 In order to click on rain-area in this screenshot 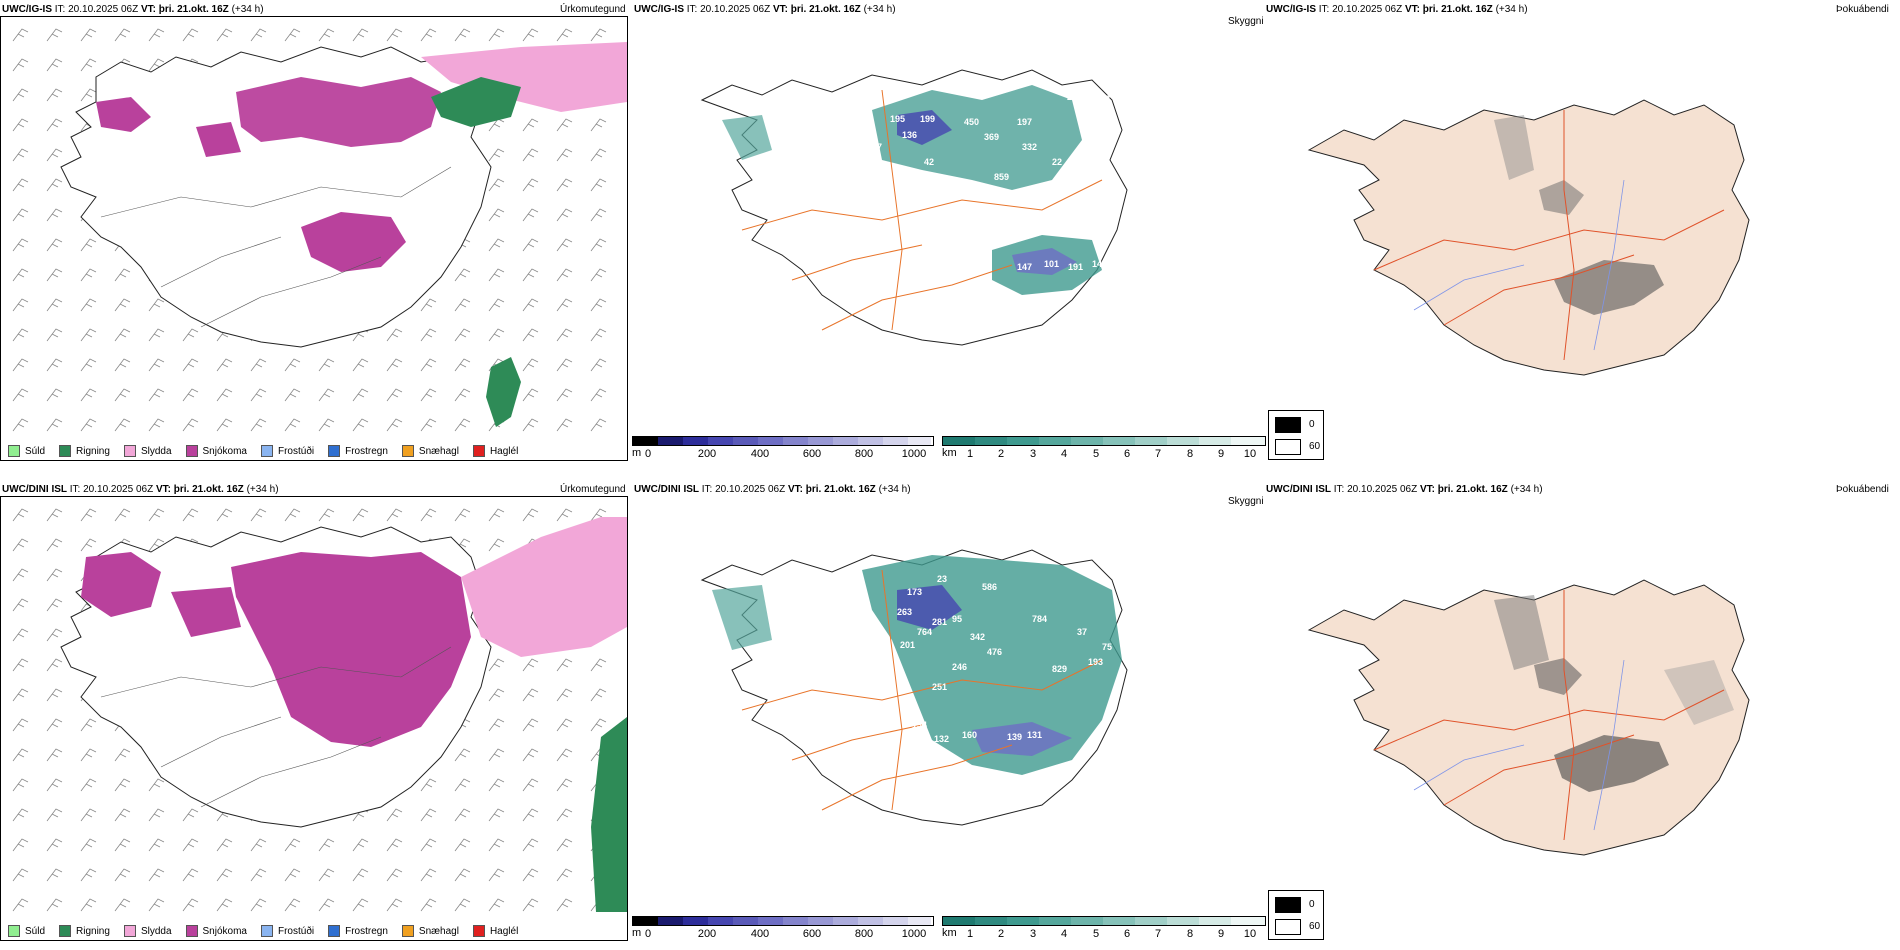, I will do `click(503, 392)`.